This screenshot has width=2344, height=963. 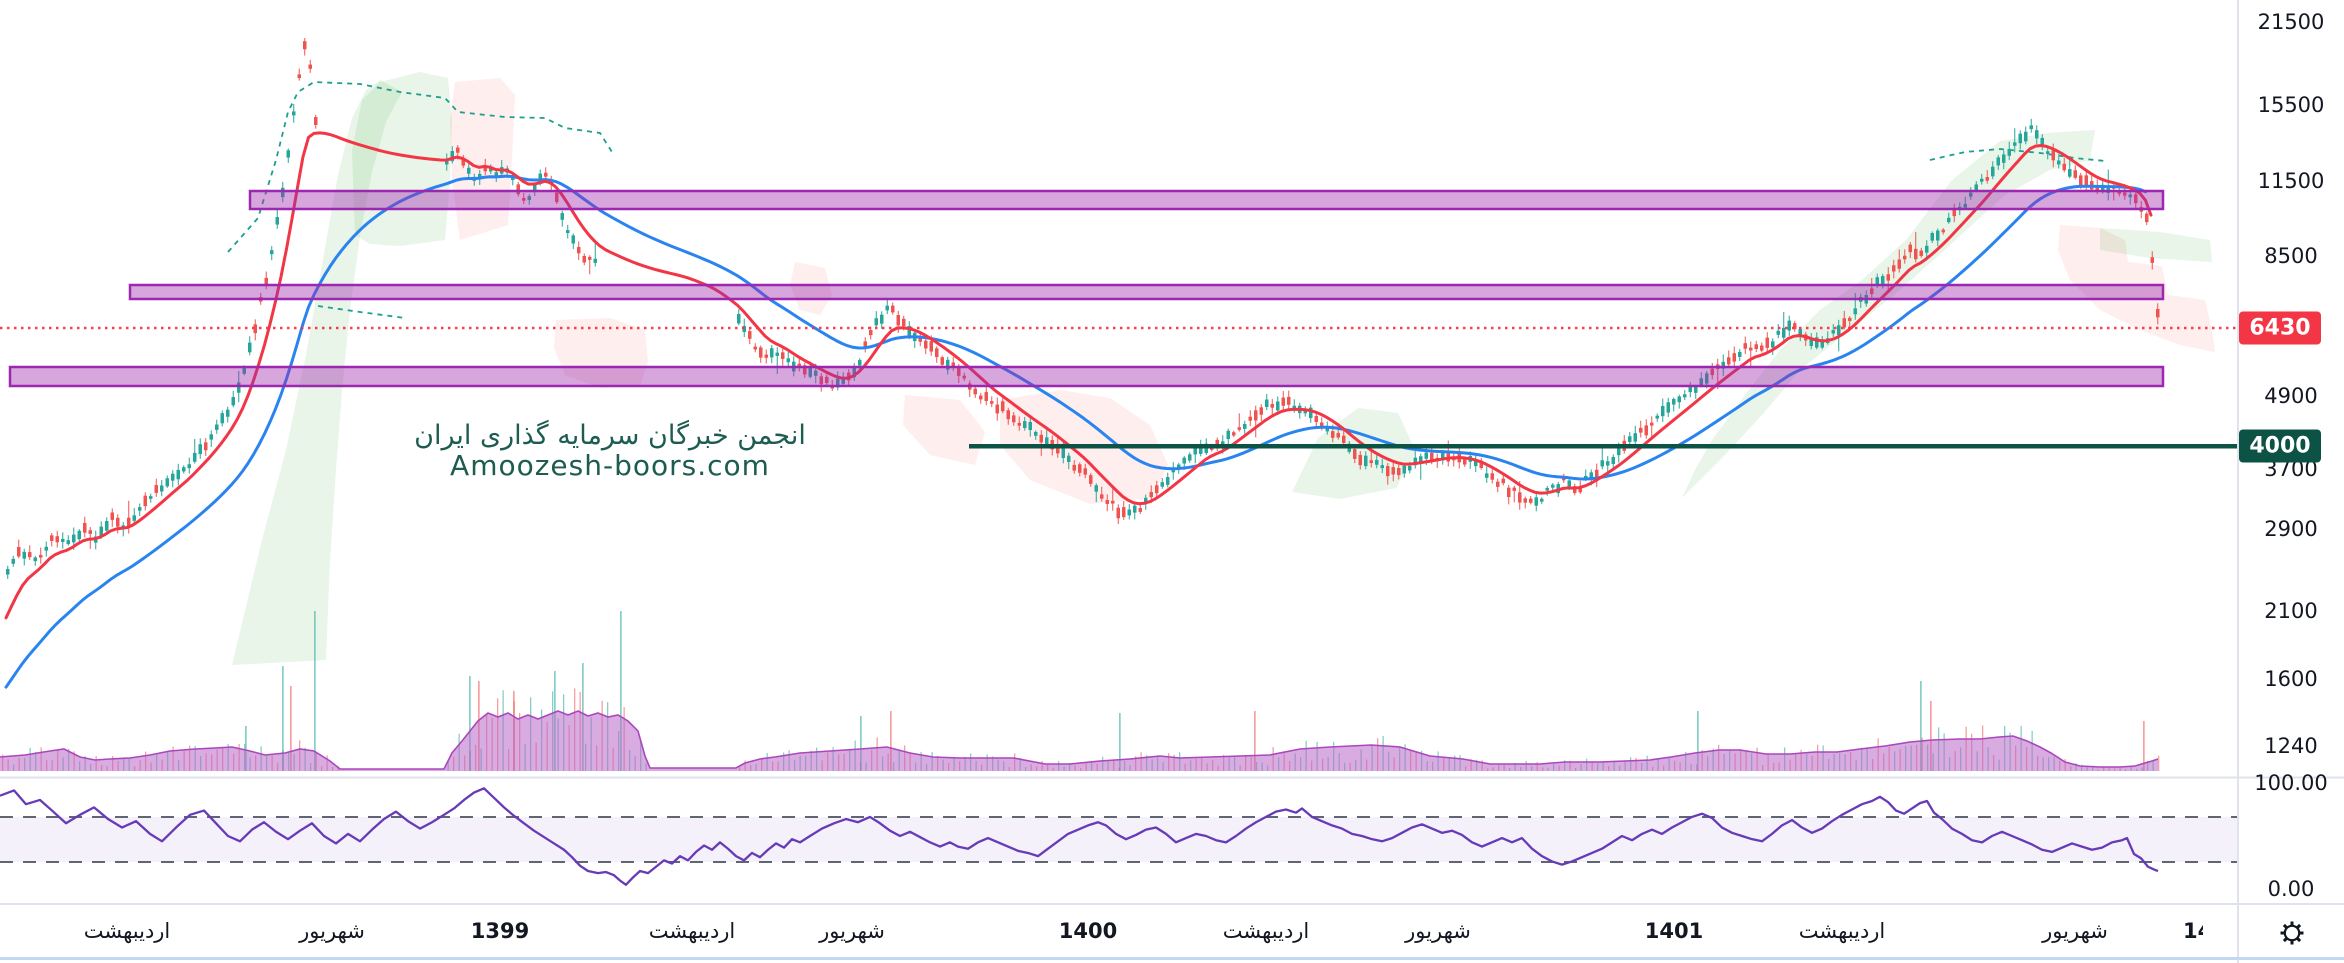 I want to click on time-label-1400: 1400, so click(x=1088, y=931).